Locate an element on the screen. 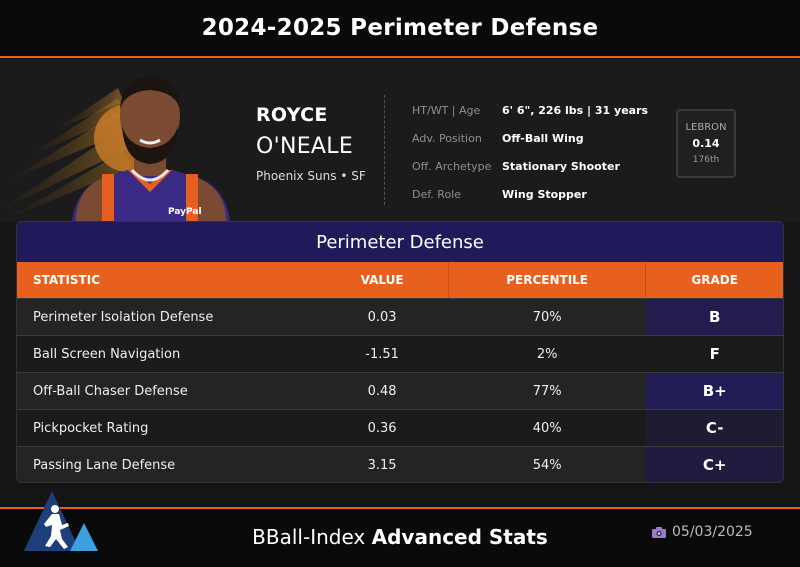  table-row: Perimeter Isolation Defense 0.03 70% B is located at coordinates (400, 316).